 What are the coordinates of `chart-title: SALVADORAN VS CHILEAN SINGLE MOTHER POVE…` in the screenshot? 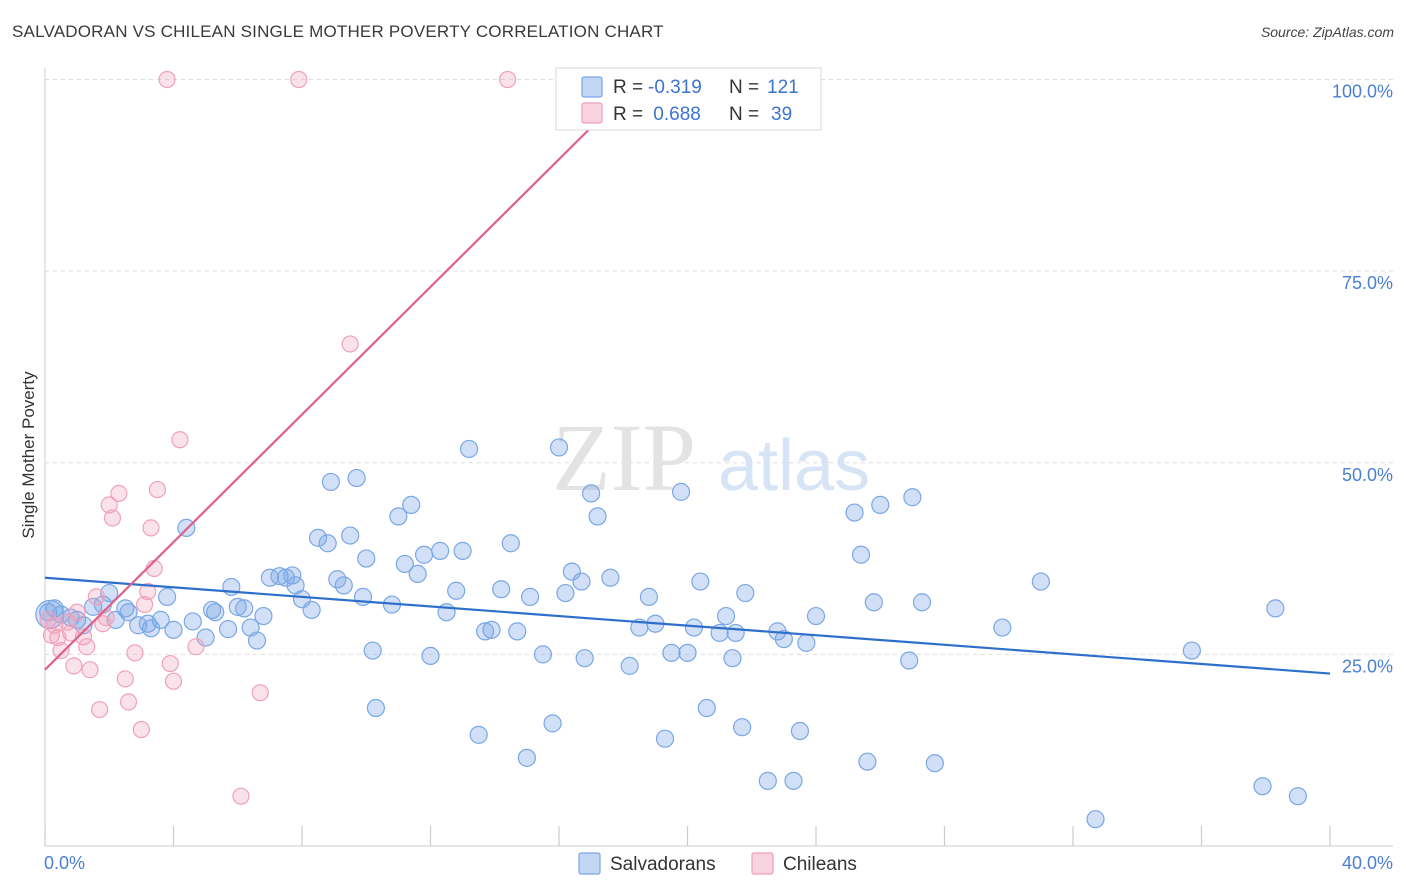 It's located at (338, 31).